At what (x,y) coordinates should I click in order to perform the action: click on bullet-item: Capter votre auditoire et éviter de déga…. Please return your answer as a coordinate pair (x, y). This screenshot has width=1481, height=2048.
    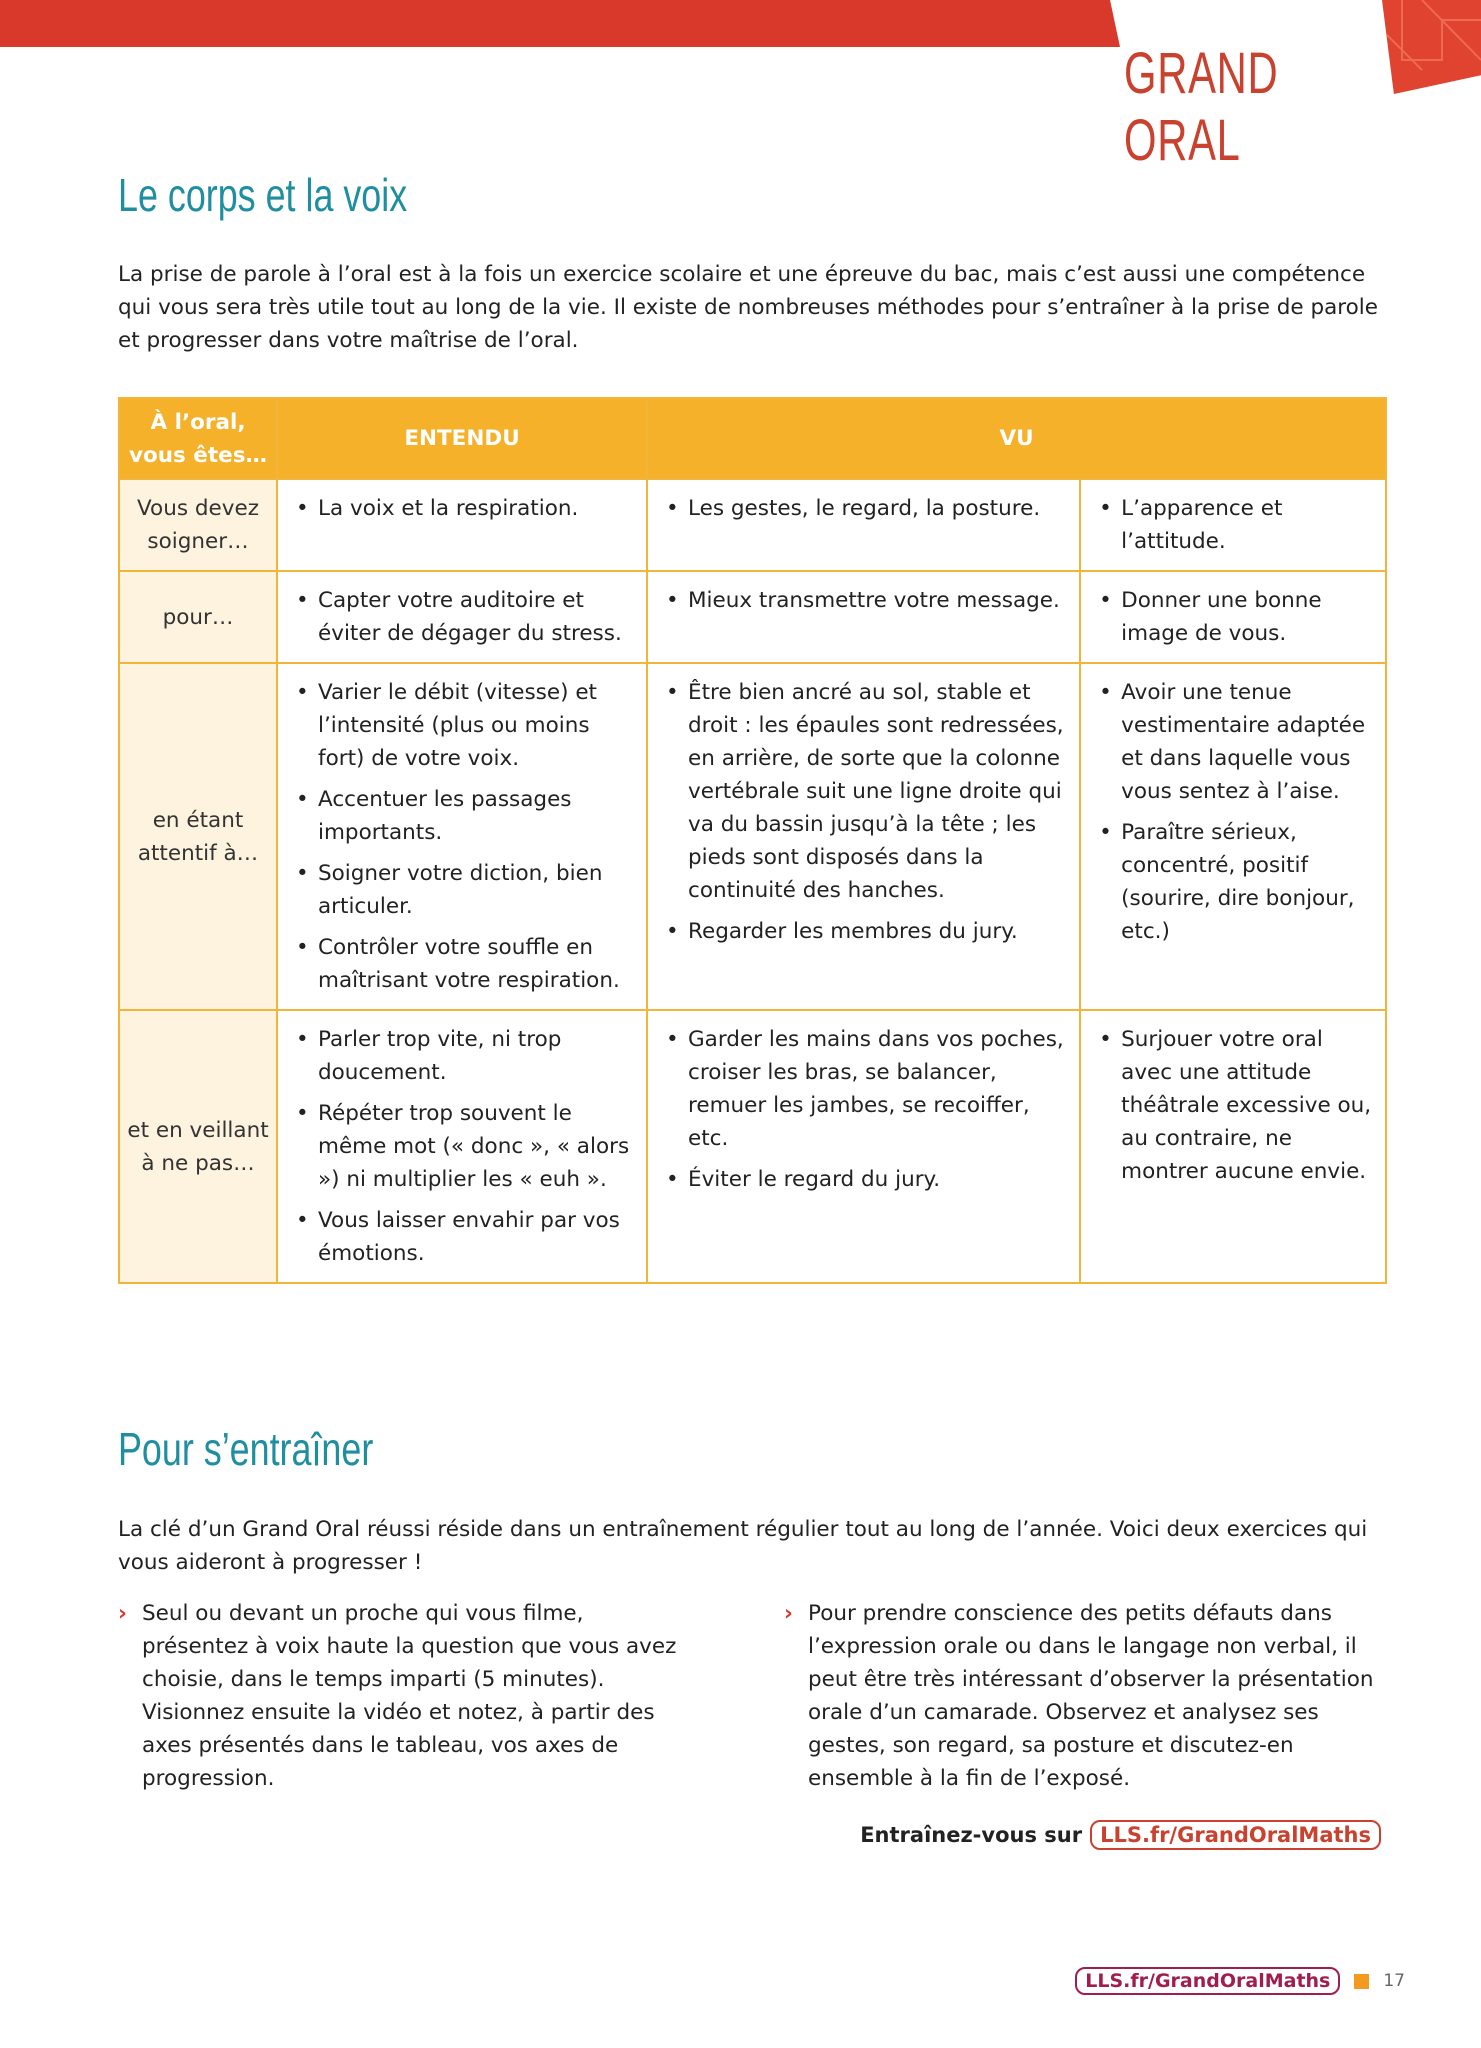
    Looking at the image, I should click on (465, 617).